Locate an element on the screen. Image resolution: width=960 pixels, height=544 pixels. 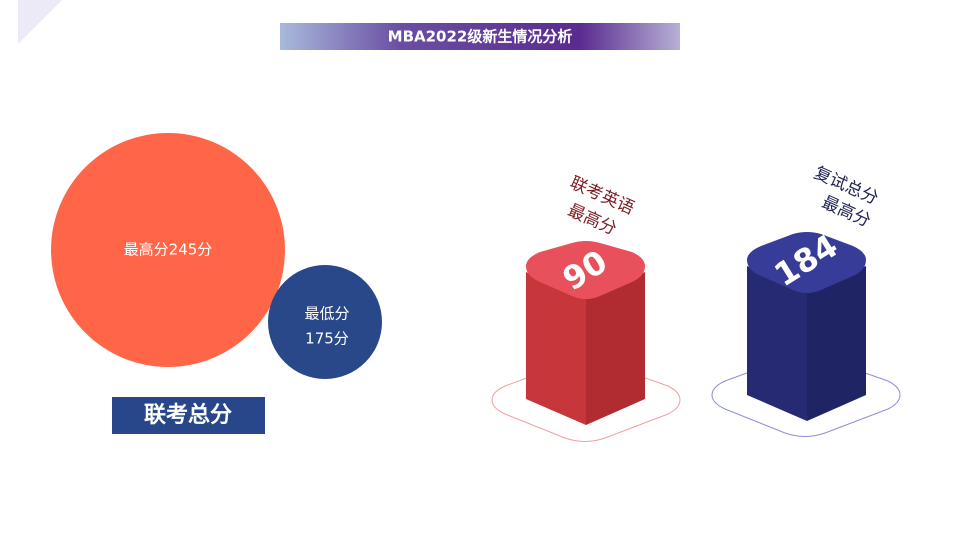
title: MBA2022级新生情况分析 is located at coordinates (480, 37).